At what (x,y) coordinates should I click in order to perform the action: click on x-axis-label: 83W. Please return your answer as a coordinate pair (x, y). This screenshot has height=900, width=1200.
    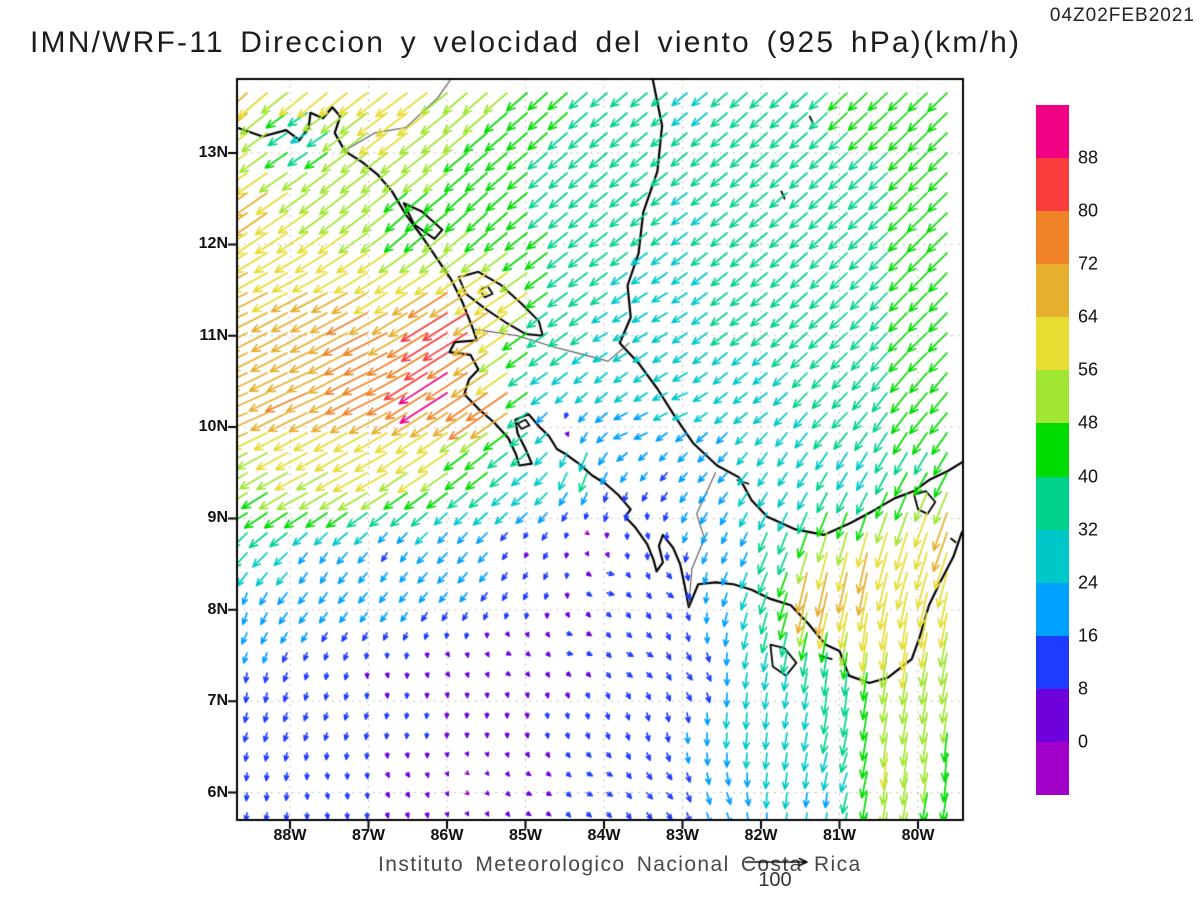
    Looking at the image, I should click on (682, 835).